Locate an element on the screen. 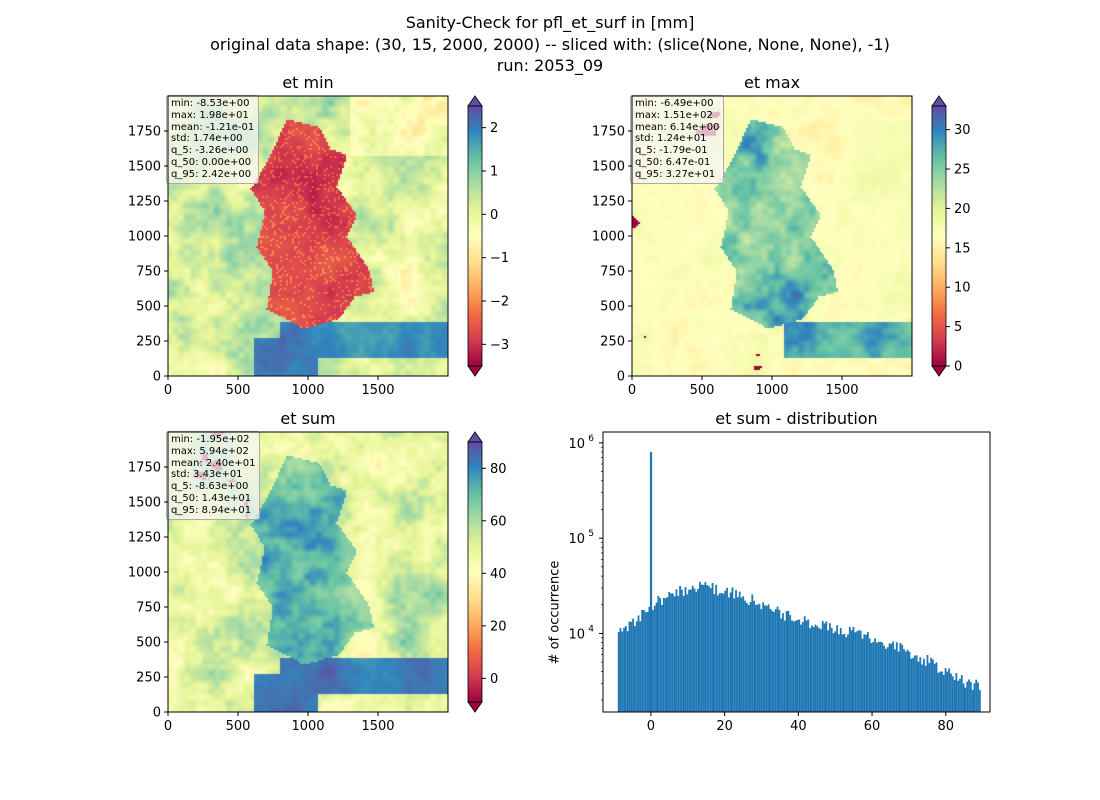 The image size is (1100, 800). figure-title-line-3: run: 2053_09 is located at coordinates (550, 65).